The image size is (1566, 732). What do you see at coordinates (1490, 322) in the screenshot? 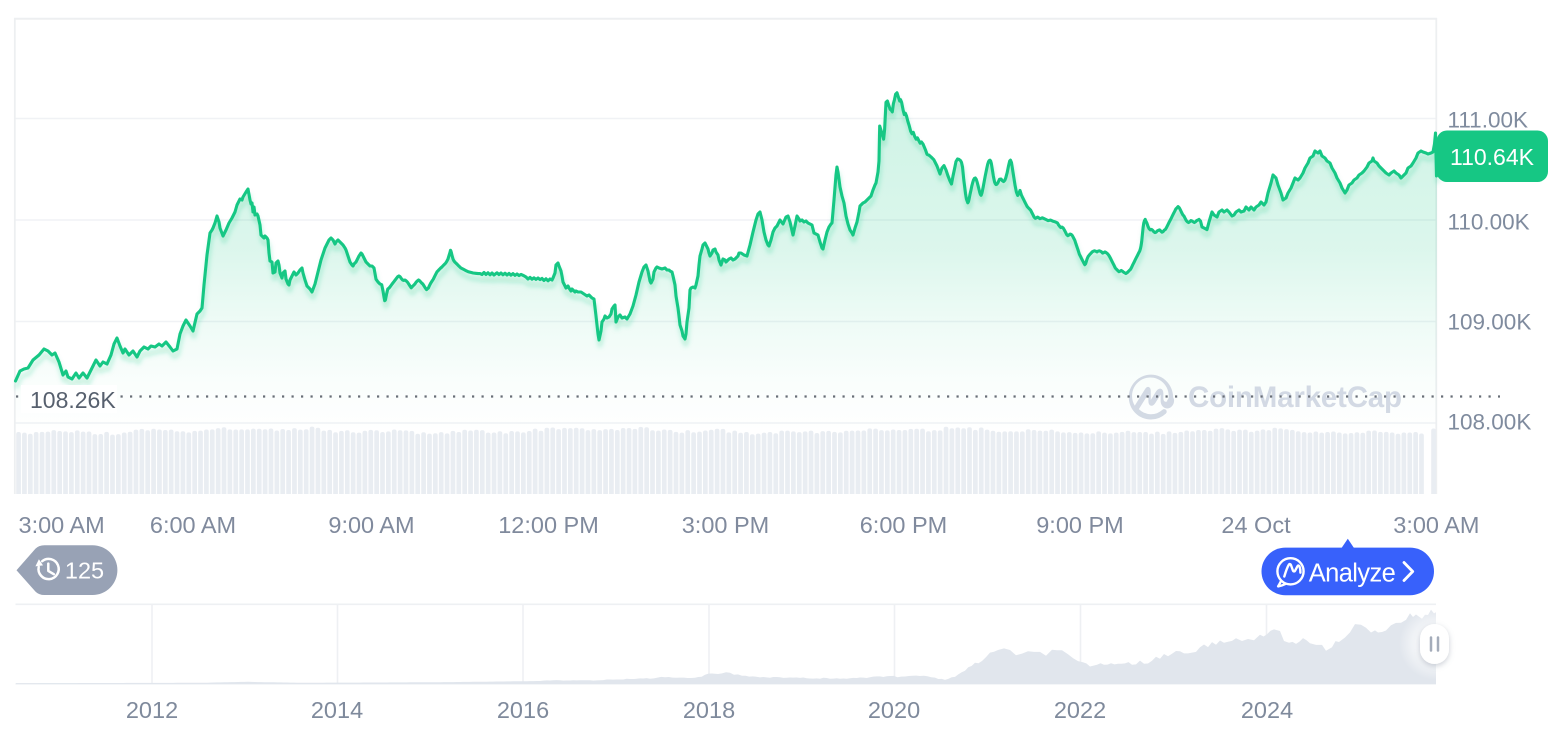
I see `svg-text: 109.00K` at bounding box center [1490, 322].